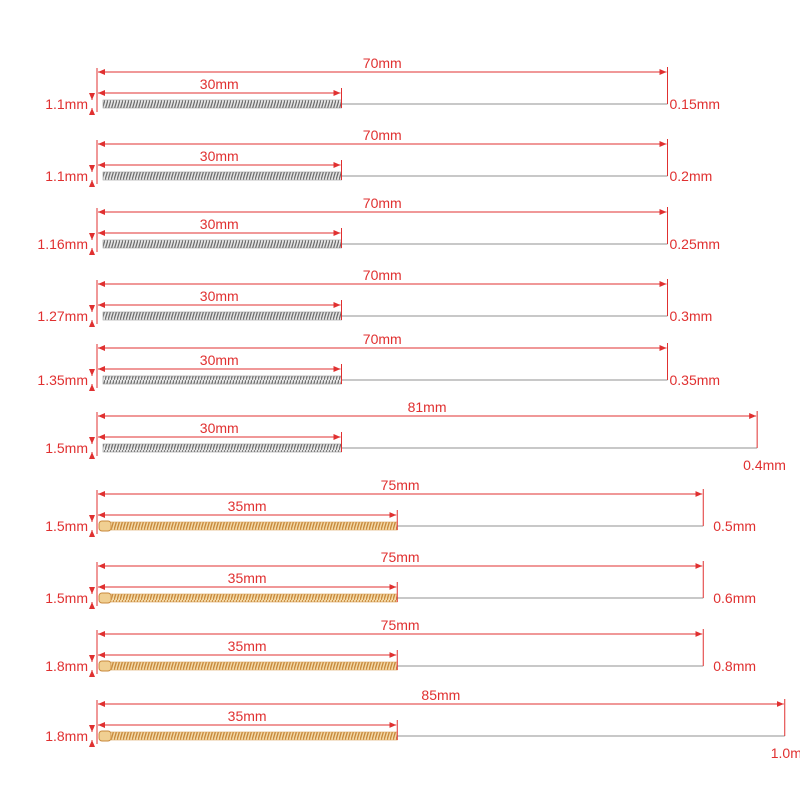 Image resolution: width=800 pixels, height=800 pixels. I want to click on probe-row: 70mm 30mm 1.16mm 0.25mm, so click(379, 225).